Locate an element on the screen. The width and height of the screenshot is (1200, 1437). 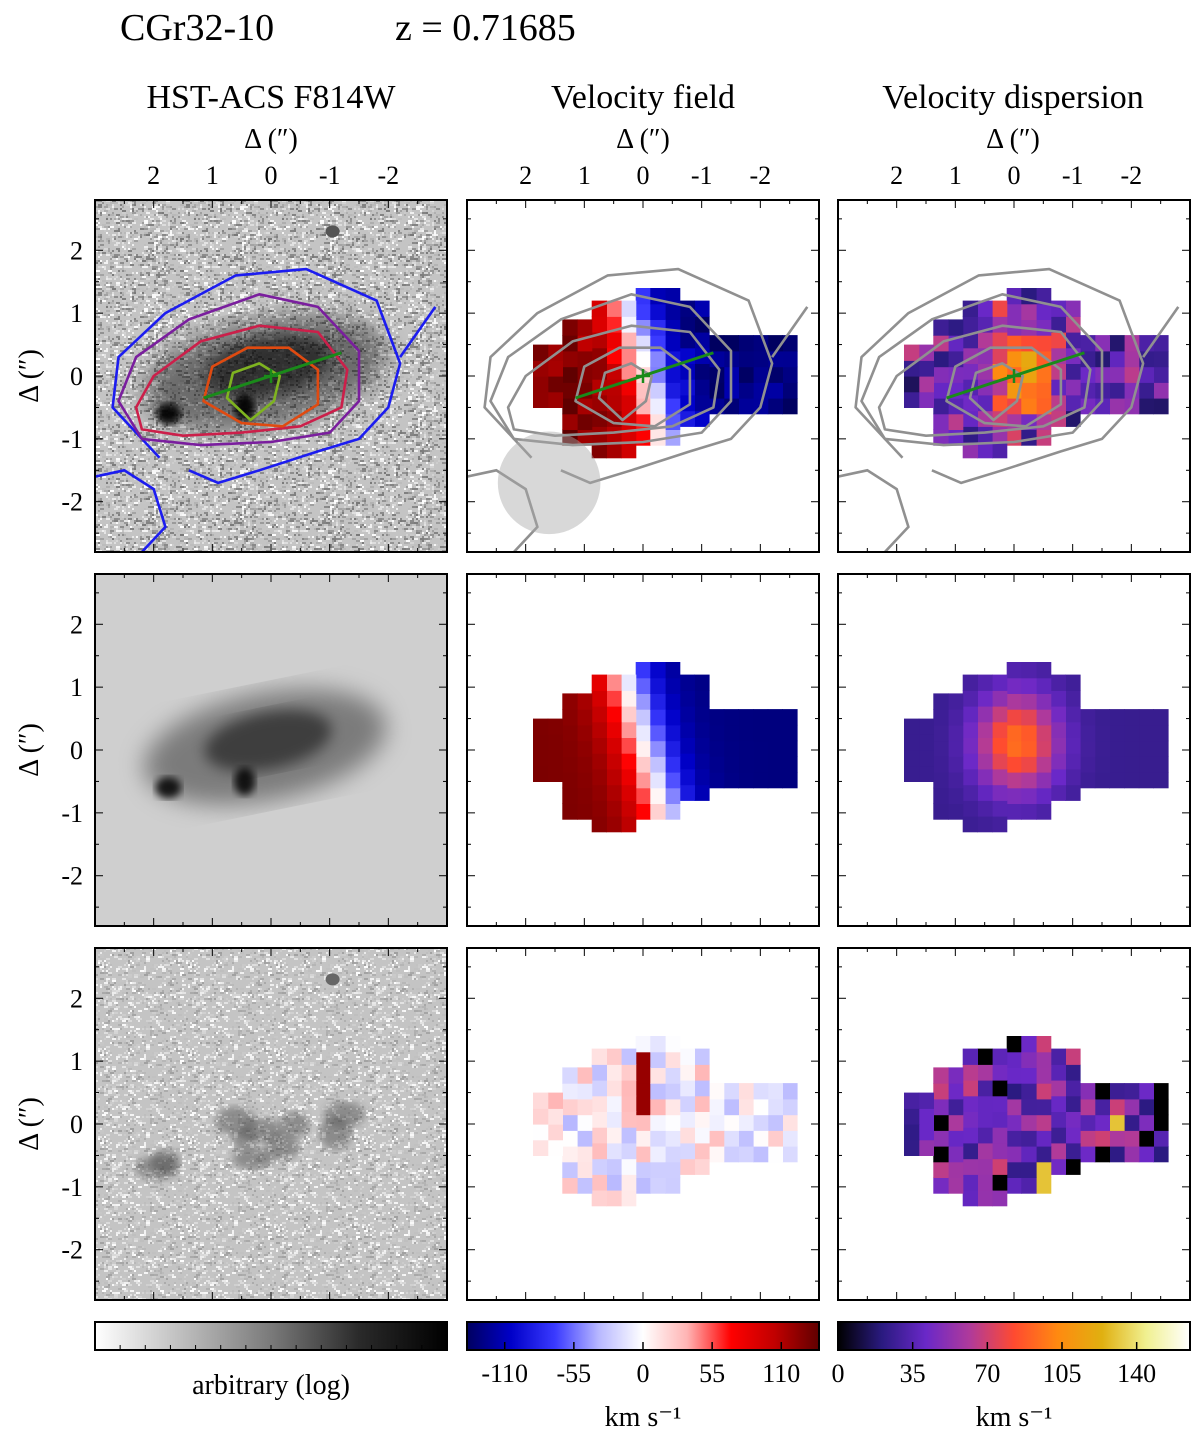
column-title-velocity-field: Velocity field is located at coordinates (643, 97).